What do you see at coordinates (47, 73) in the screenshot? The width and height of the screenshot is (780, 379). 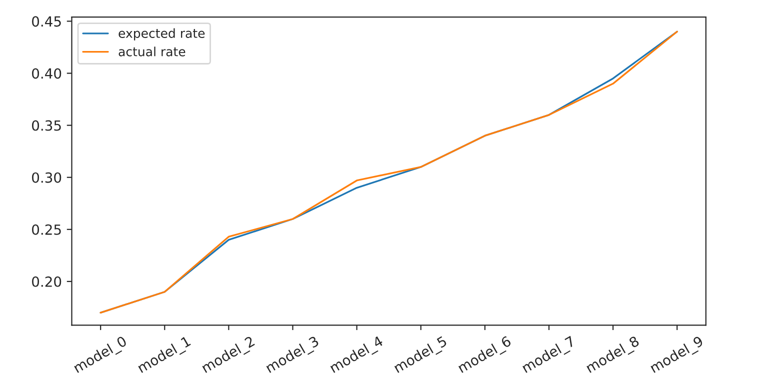 I see `y-tick-label: 0.40` at bounding box center [47, 73].